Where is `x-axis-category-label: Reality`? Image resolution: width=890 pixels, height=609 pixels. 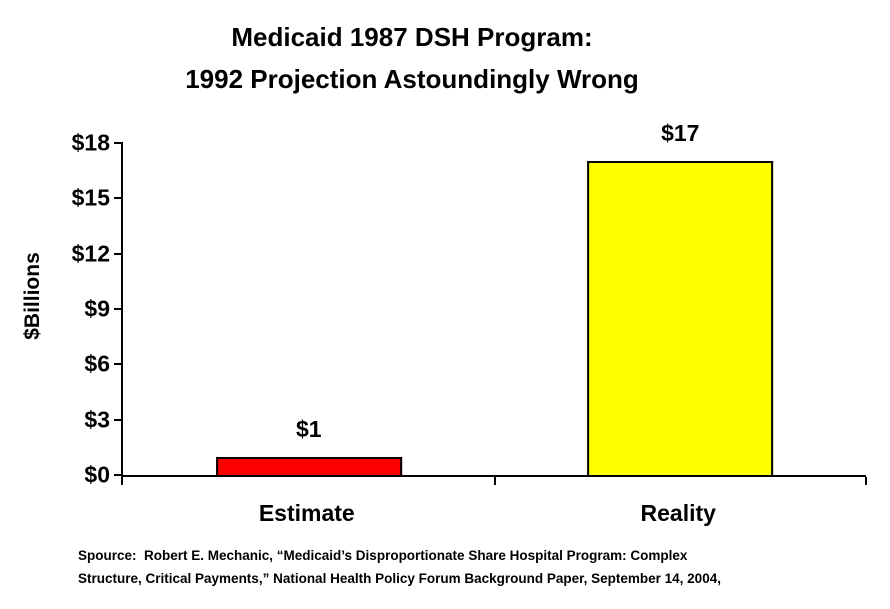
x-axis-category-label: Reality is located at coordinates (678, 513).